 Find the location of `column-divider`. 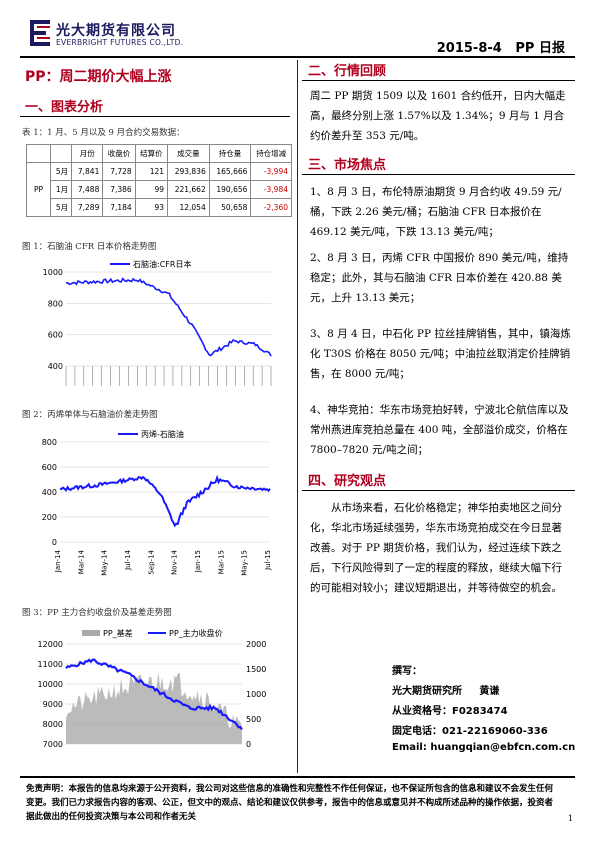

column-divider is located at coordinates (297, 416).